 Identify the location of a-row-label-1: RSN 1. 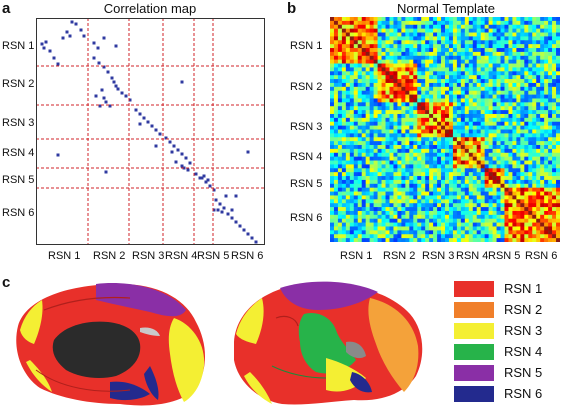
(18, 46).